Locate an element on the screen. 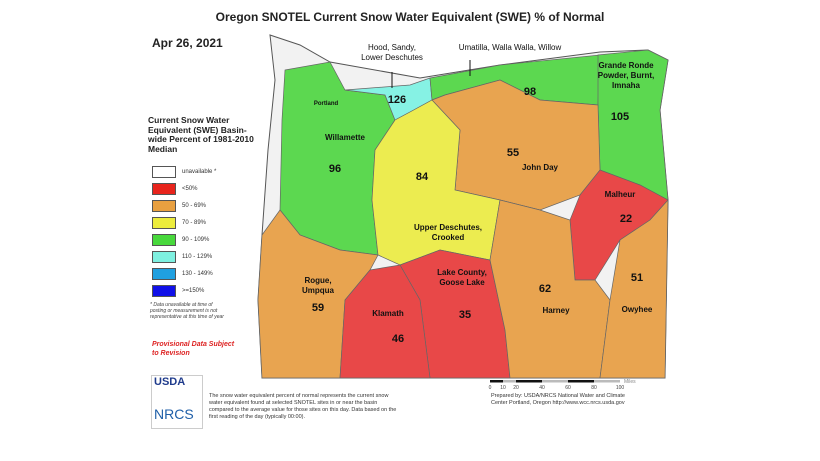  basin-label: Owyhee is located at coordinates (637, 309).